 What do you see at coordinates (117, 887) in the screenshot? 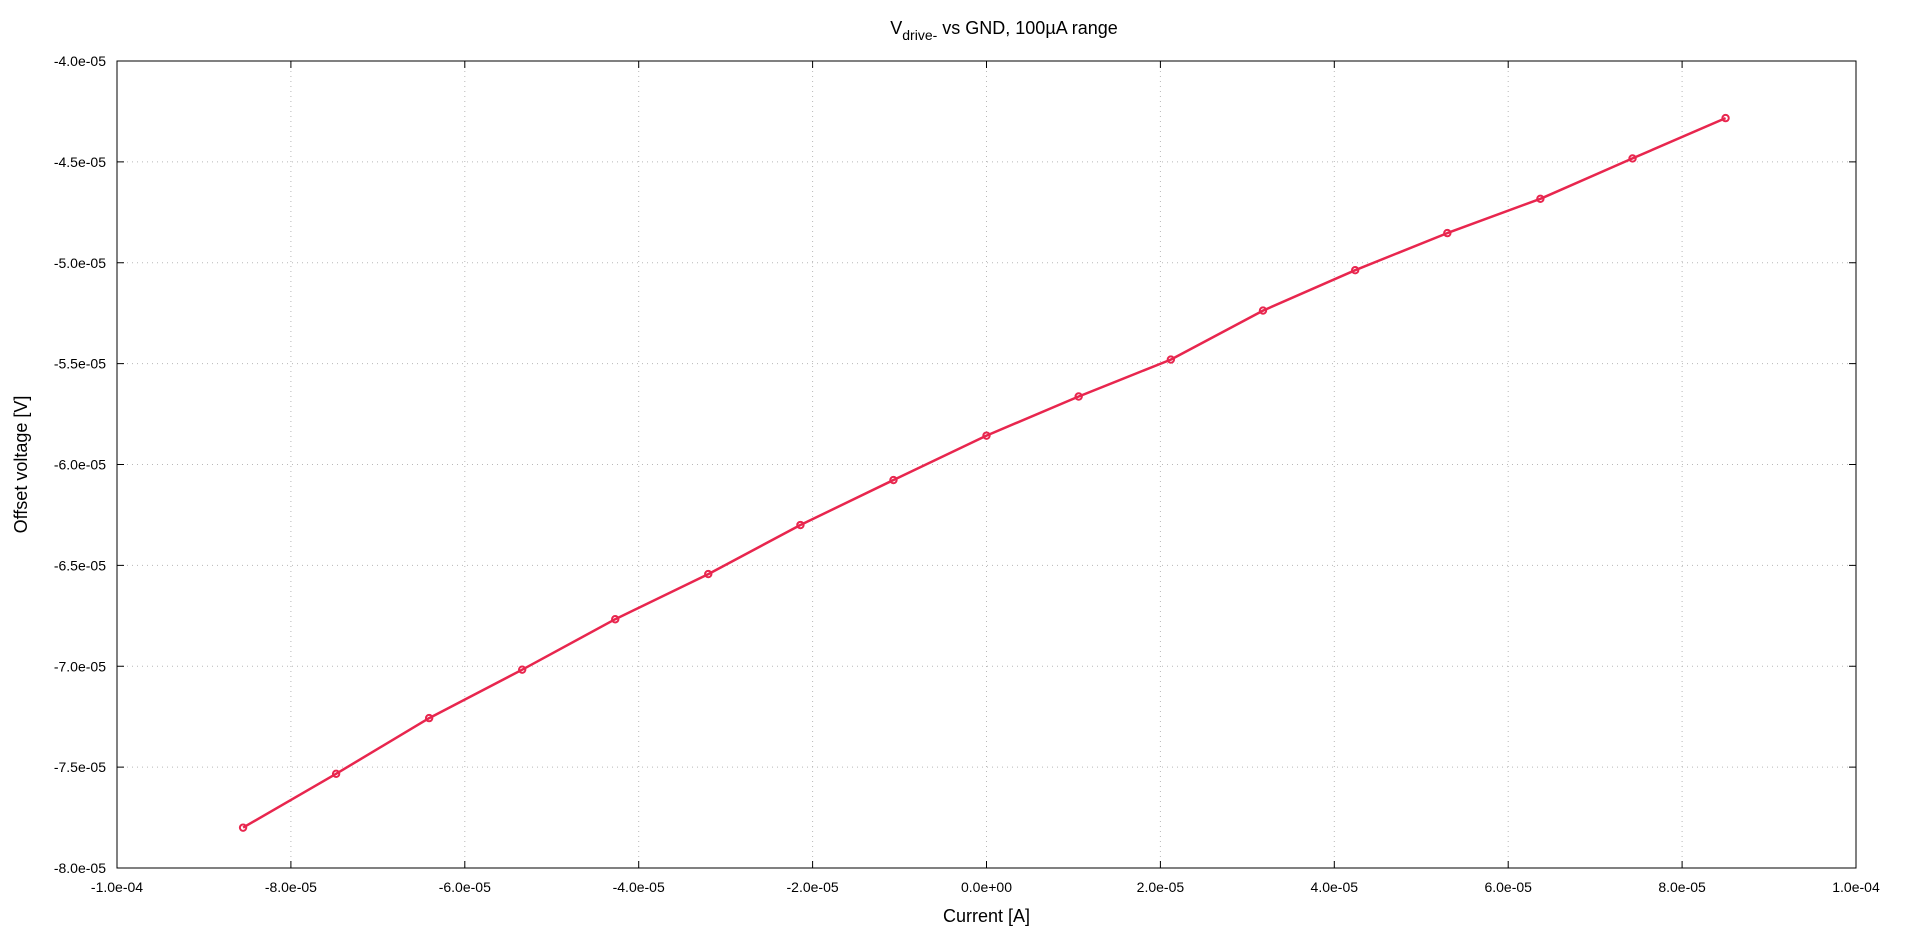
I see `x-tick-label: -1.0e-04` at bounding box center [117, 887].